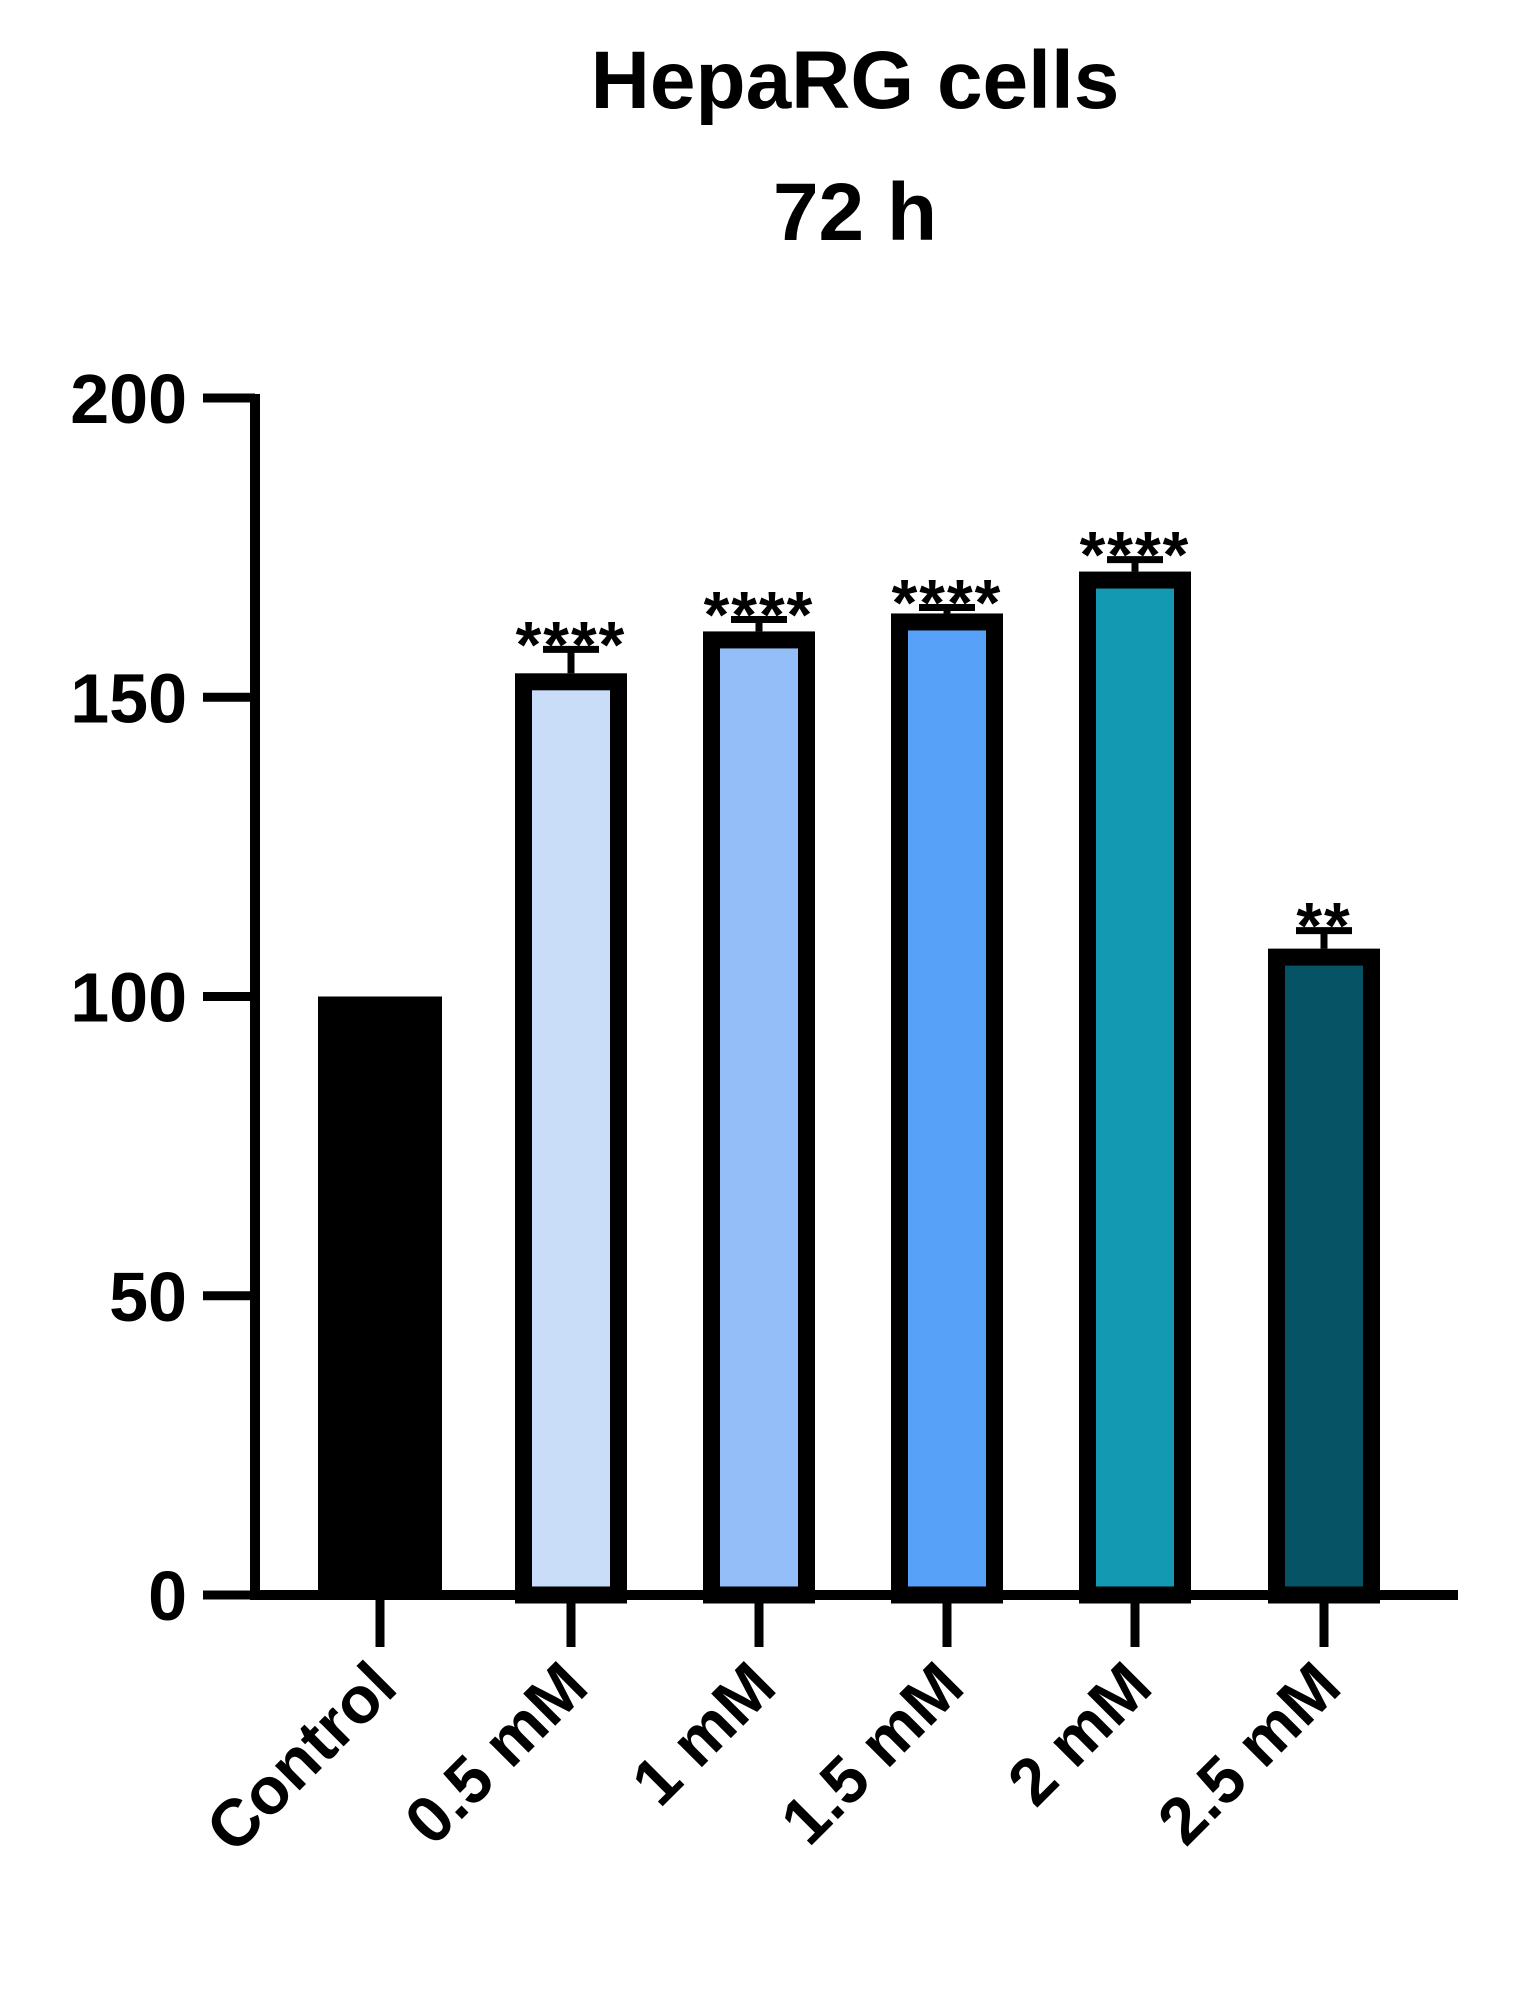 The width and height of the screenshot is (1515, 1995). What do you see at coordinates (128, 698) in the screenshot?
I see `y-tick-label-3: 150` at bounding box center [128, 698].